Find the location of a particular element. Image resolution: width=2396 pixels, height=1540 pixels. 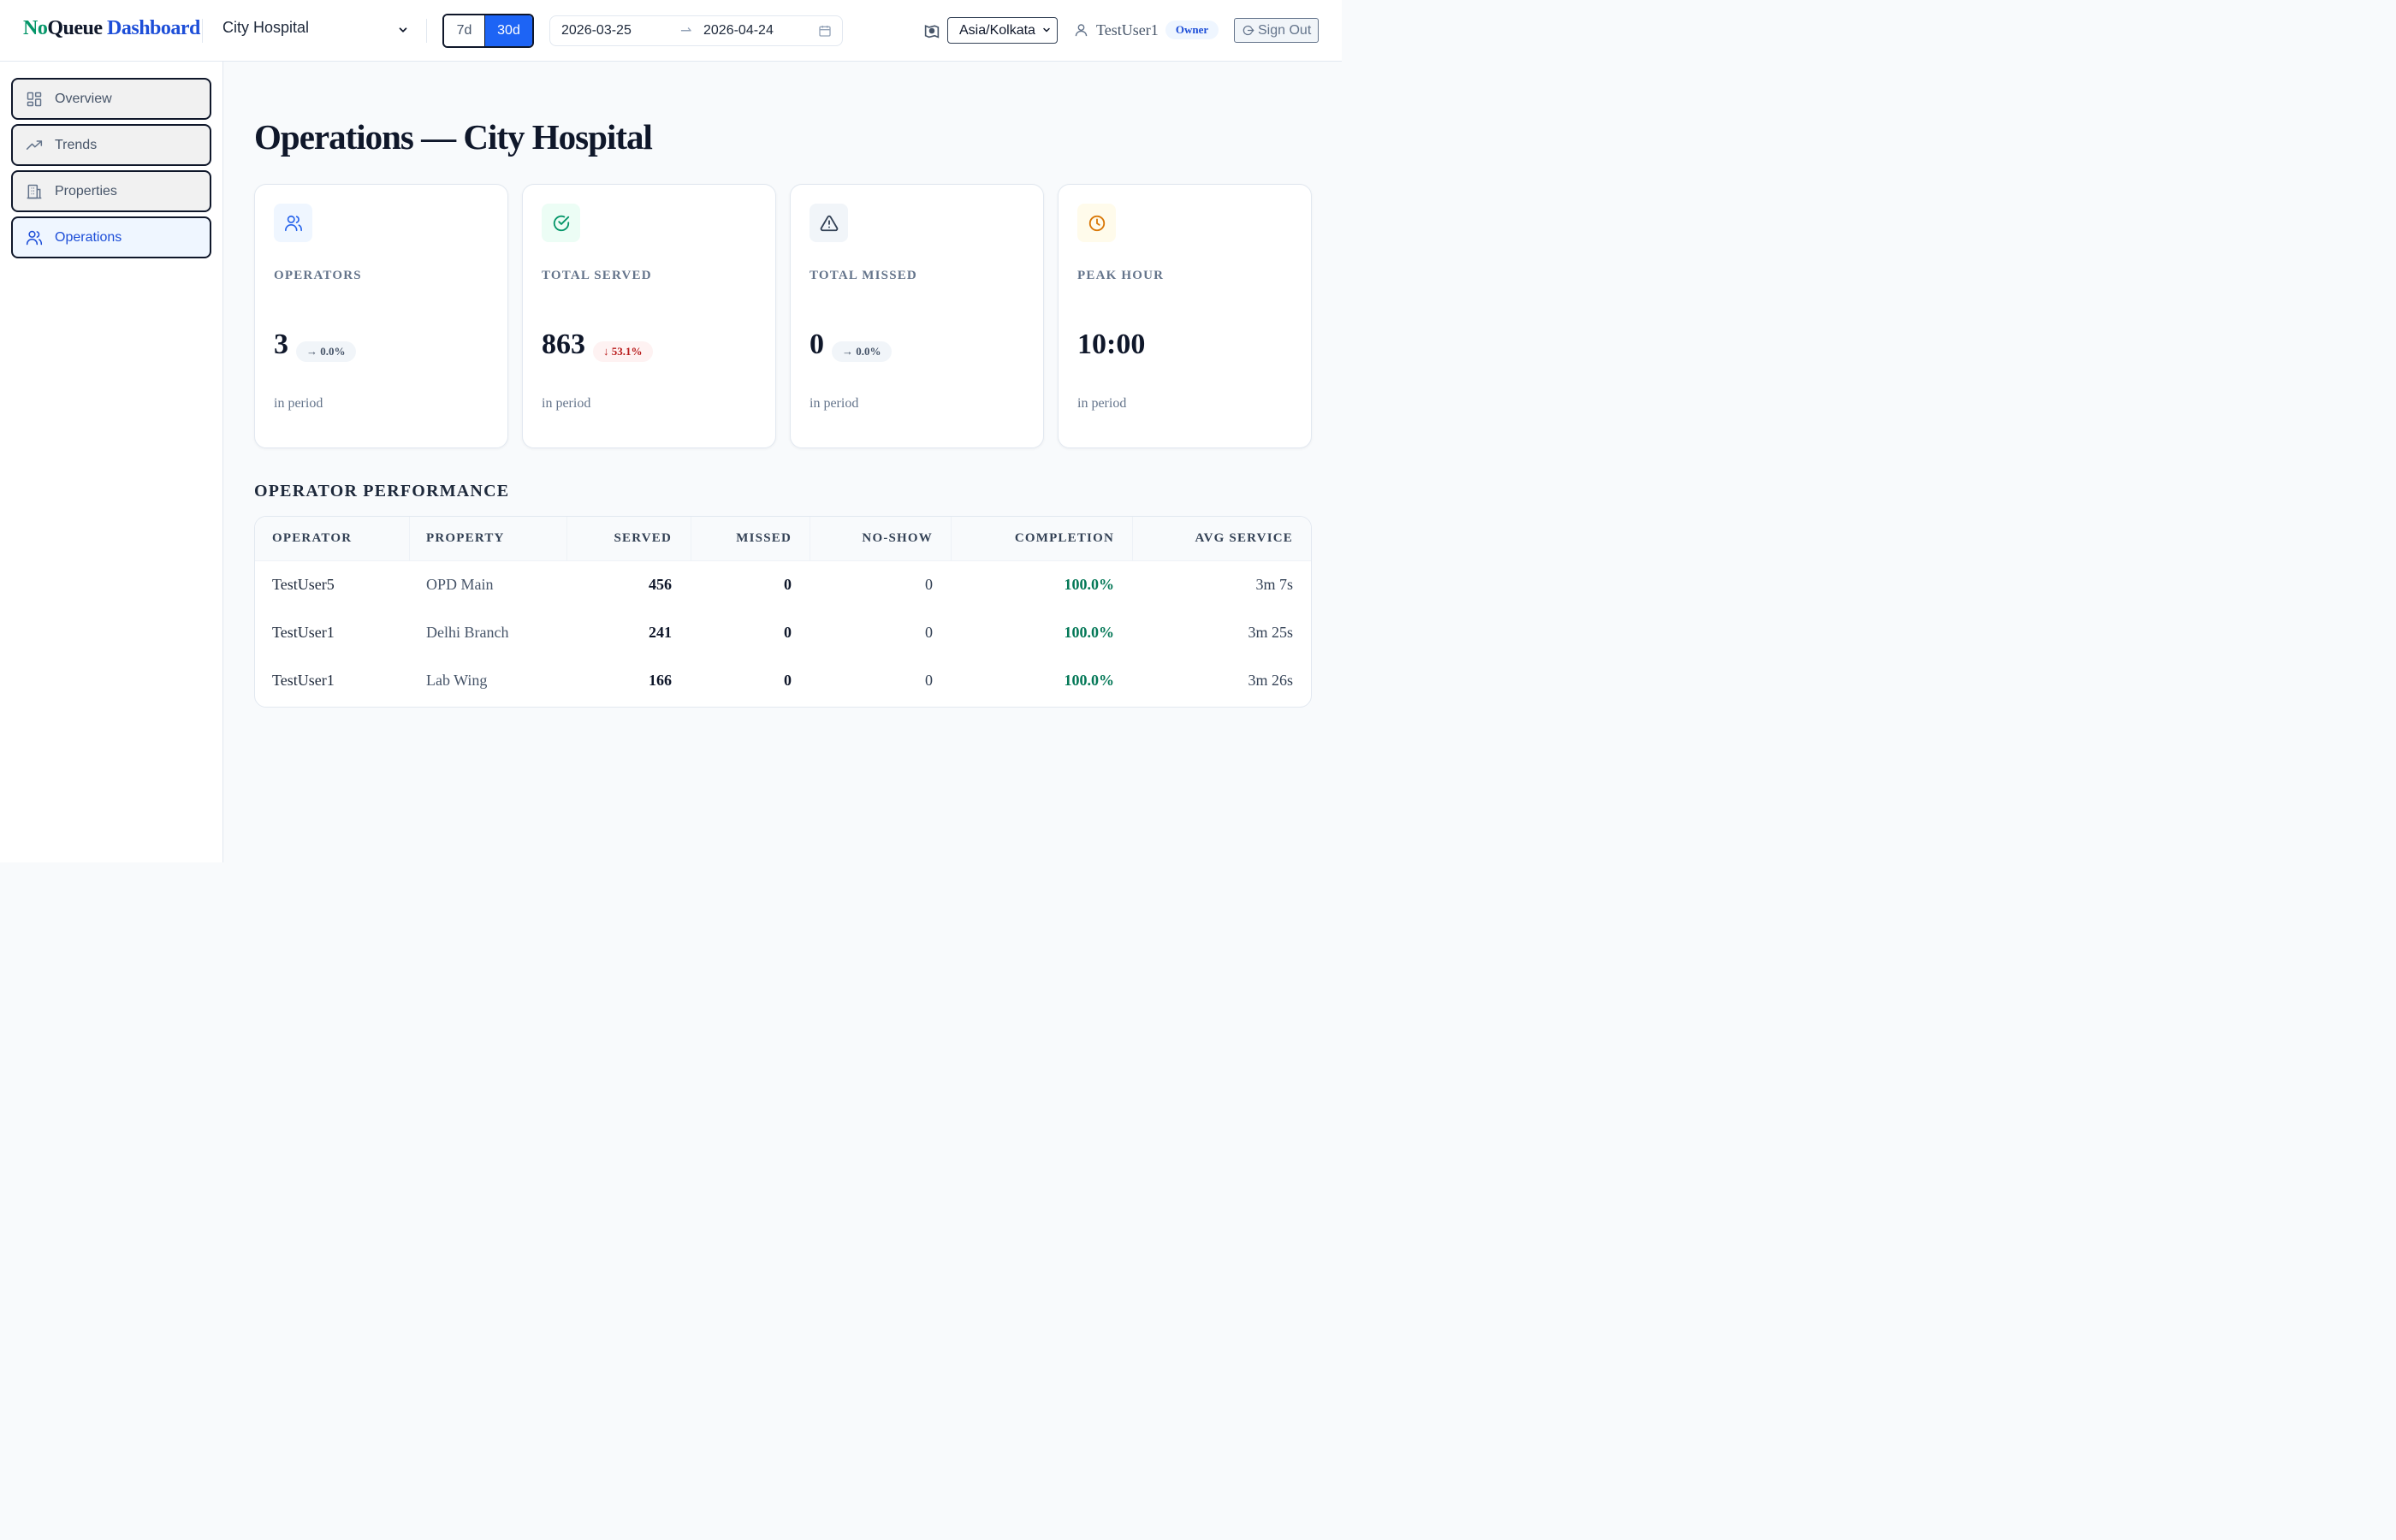

stat-card-total-missed: TOTAL MISSED 0 → 0.0% in period is located at coordinates (917, 316).